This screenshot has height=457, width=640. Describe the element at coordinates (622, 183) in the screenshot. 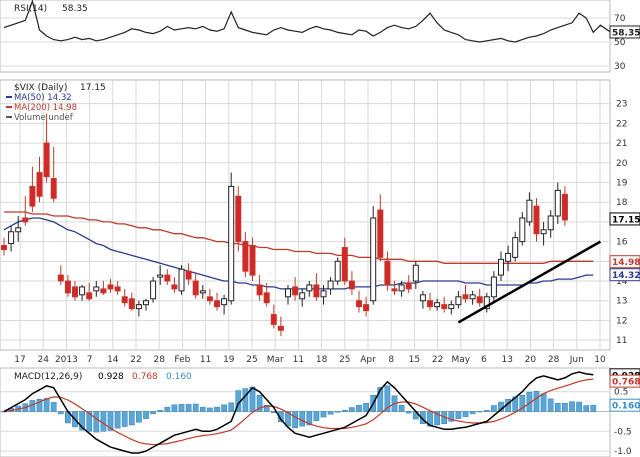

I see `price-tick-label: 19` at that location.